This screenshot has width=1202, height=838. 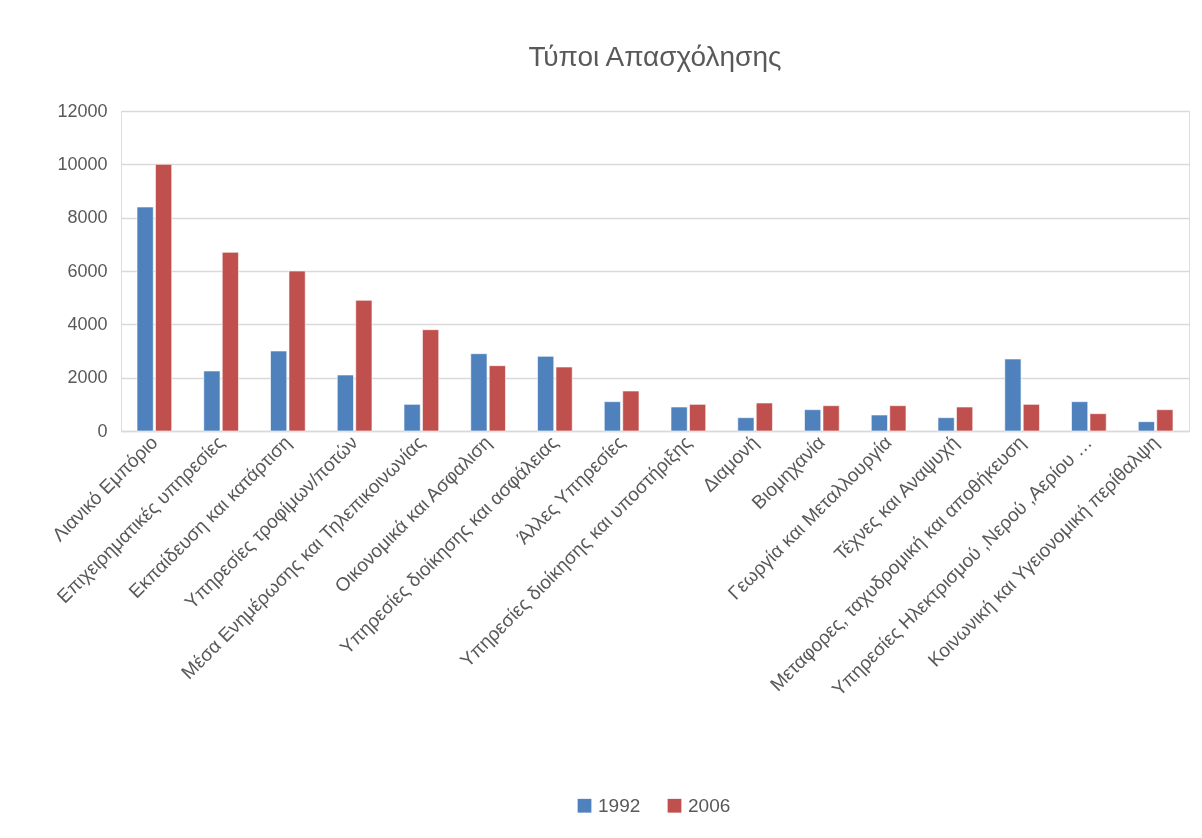 What do you see at coordinates (87, 377) in the screenshot?
I see `y-tick-label: 2000` at bounding box center [87, 377].